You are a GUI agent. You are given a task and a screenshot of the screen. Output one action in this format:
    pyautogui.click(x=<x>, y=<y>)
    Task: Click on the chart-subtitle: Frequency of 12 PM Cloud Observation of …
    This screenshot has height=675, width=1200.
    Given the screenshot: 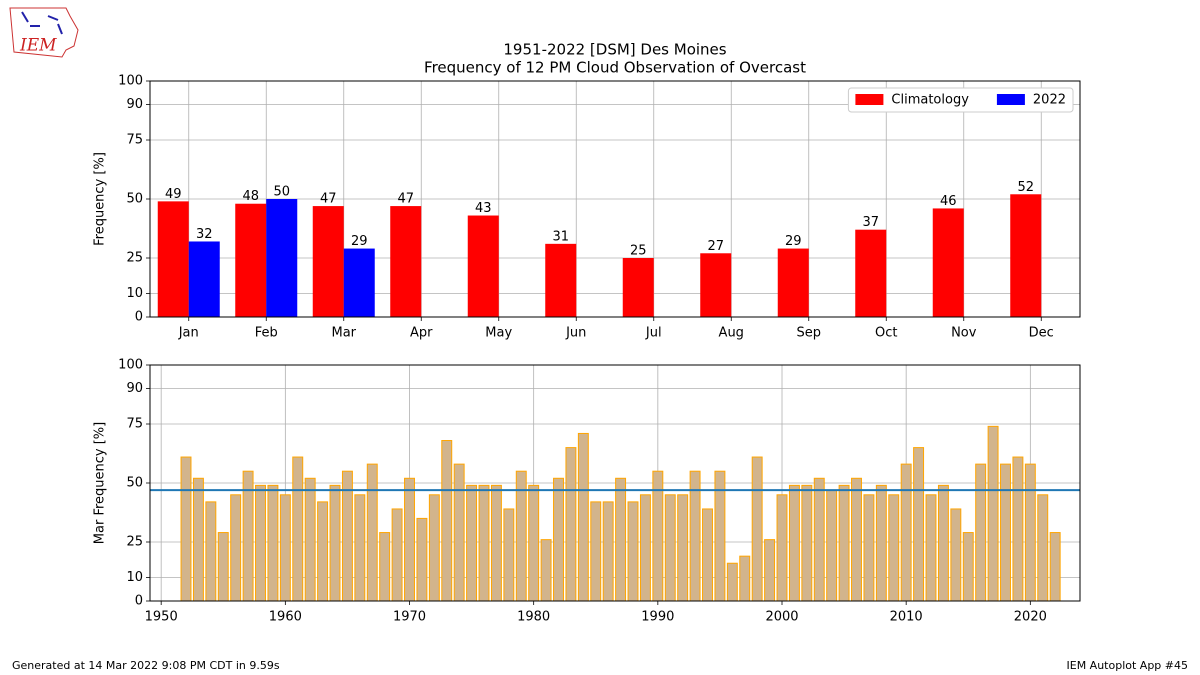 What is the action you would take?
    pyautogui.click(x=615, y=68)
    